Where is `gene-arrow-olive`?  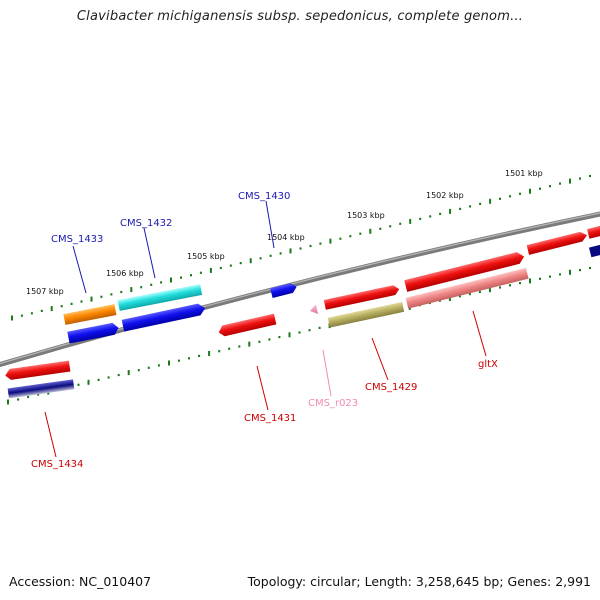 gene-arrow-olive is located at coordinates (366, 315).